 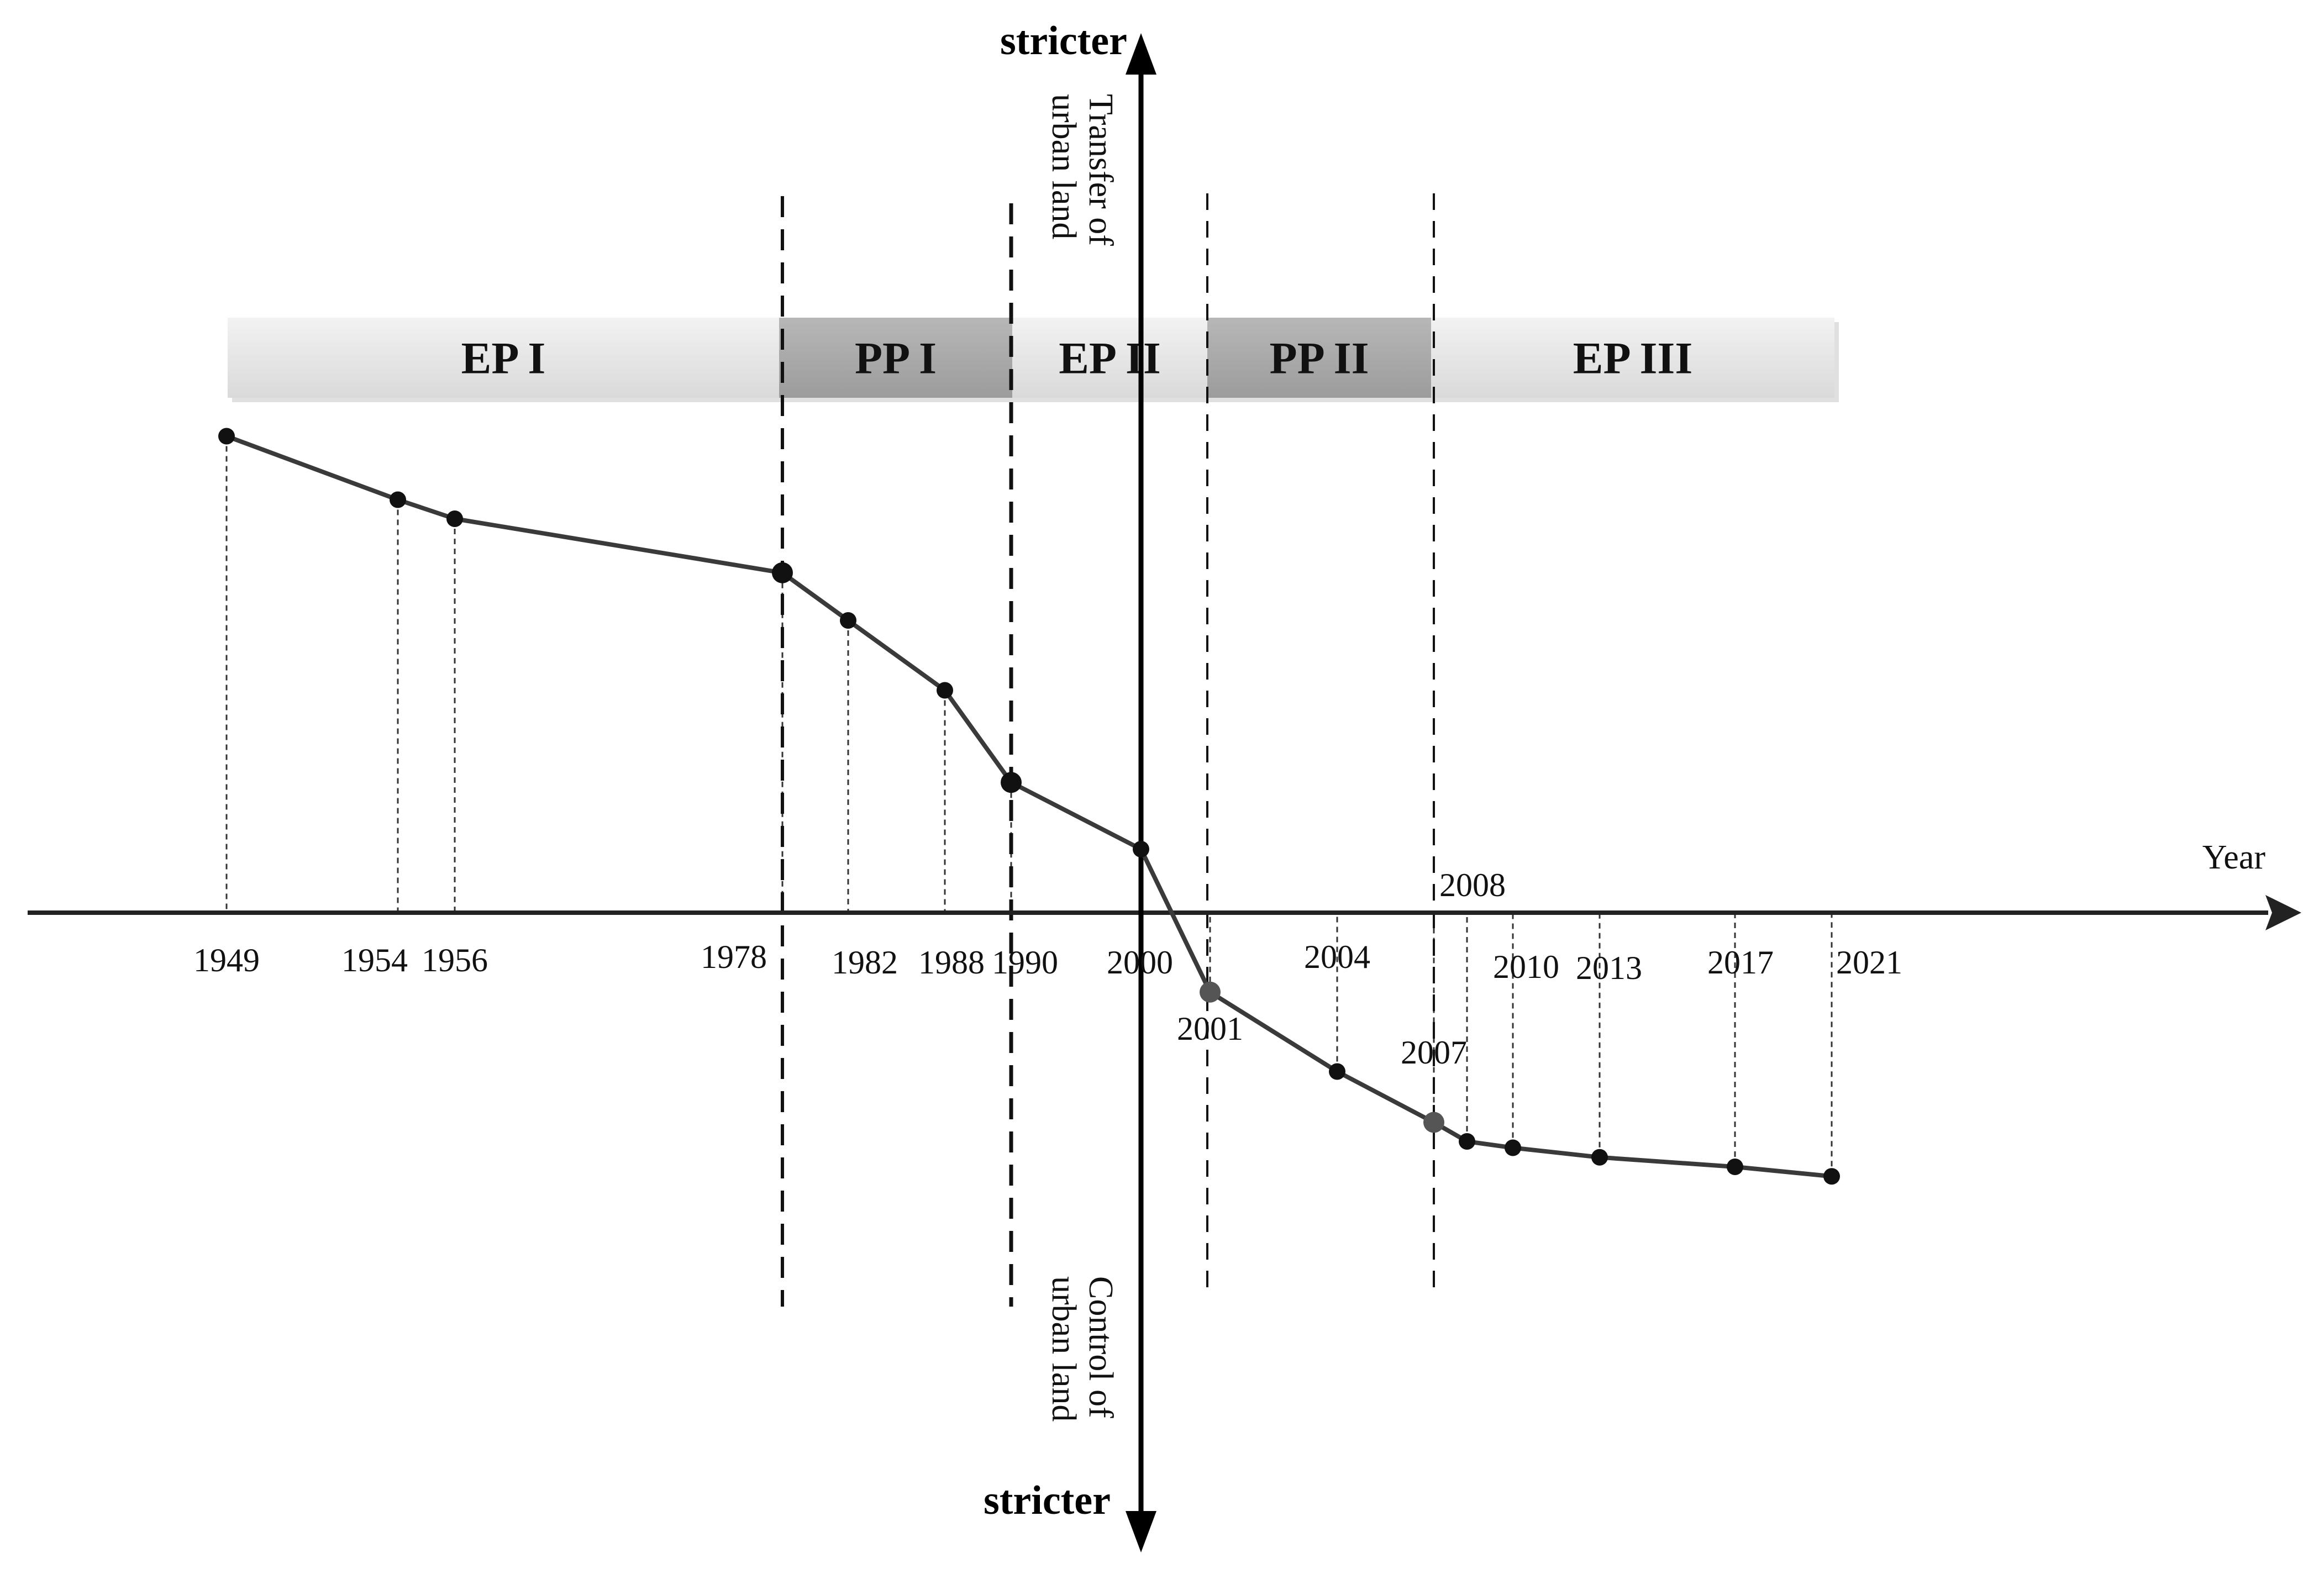 What do you see at coordinates (782, 572) in the screenshot?
I see `data-point-1978` at bounding box center [782, 572].